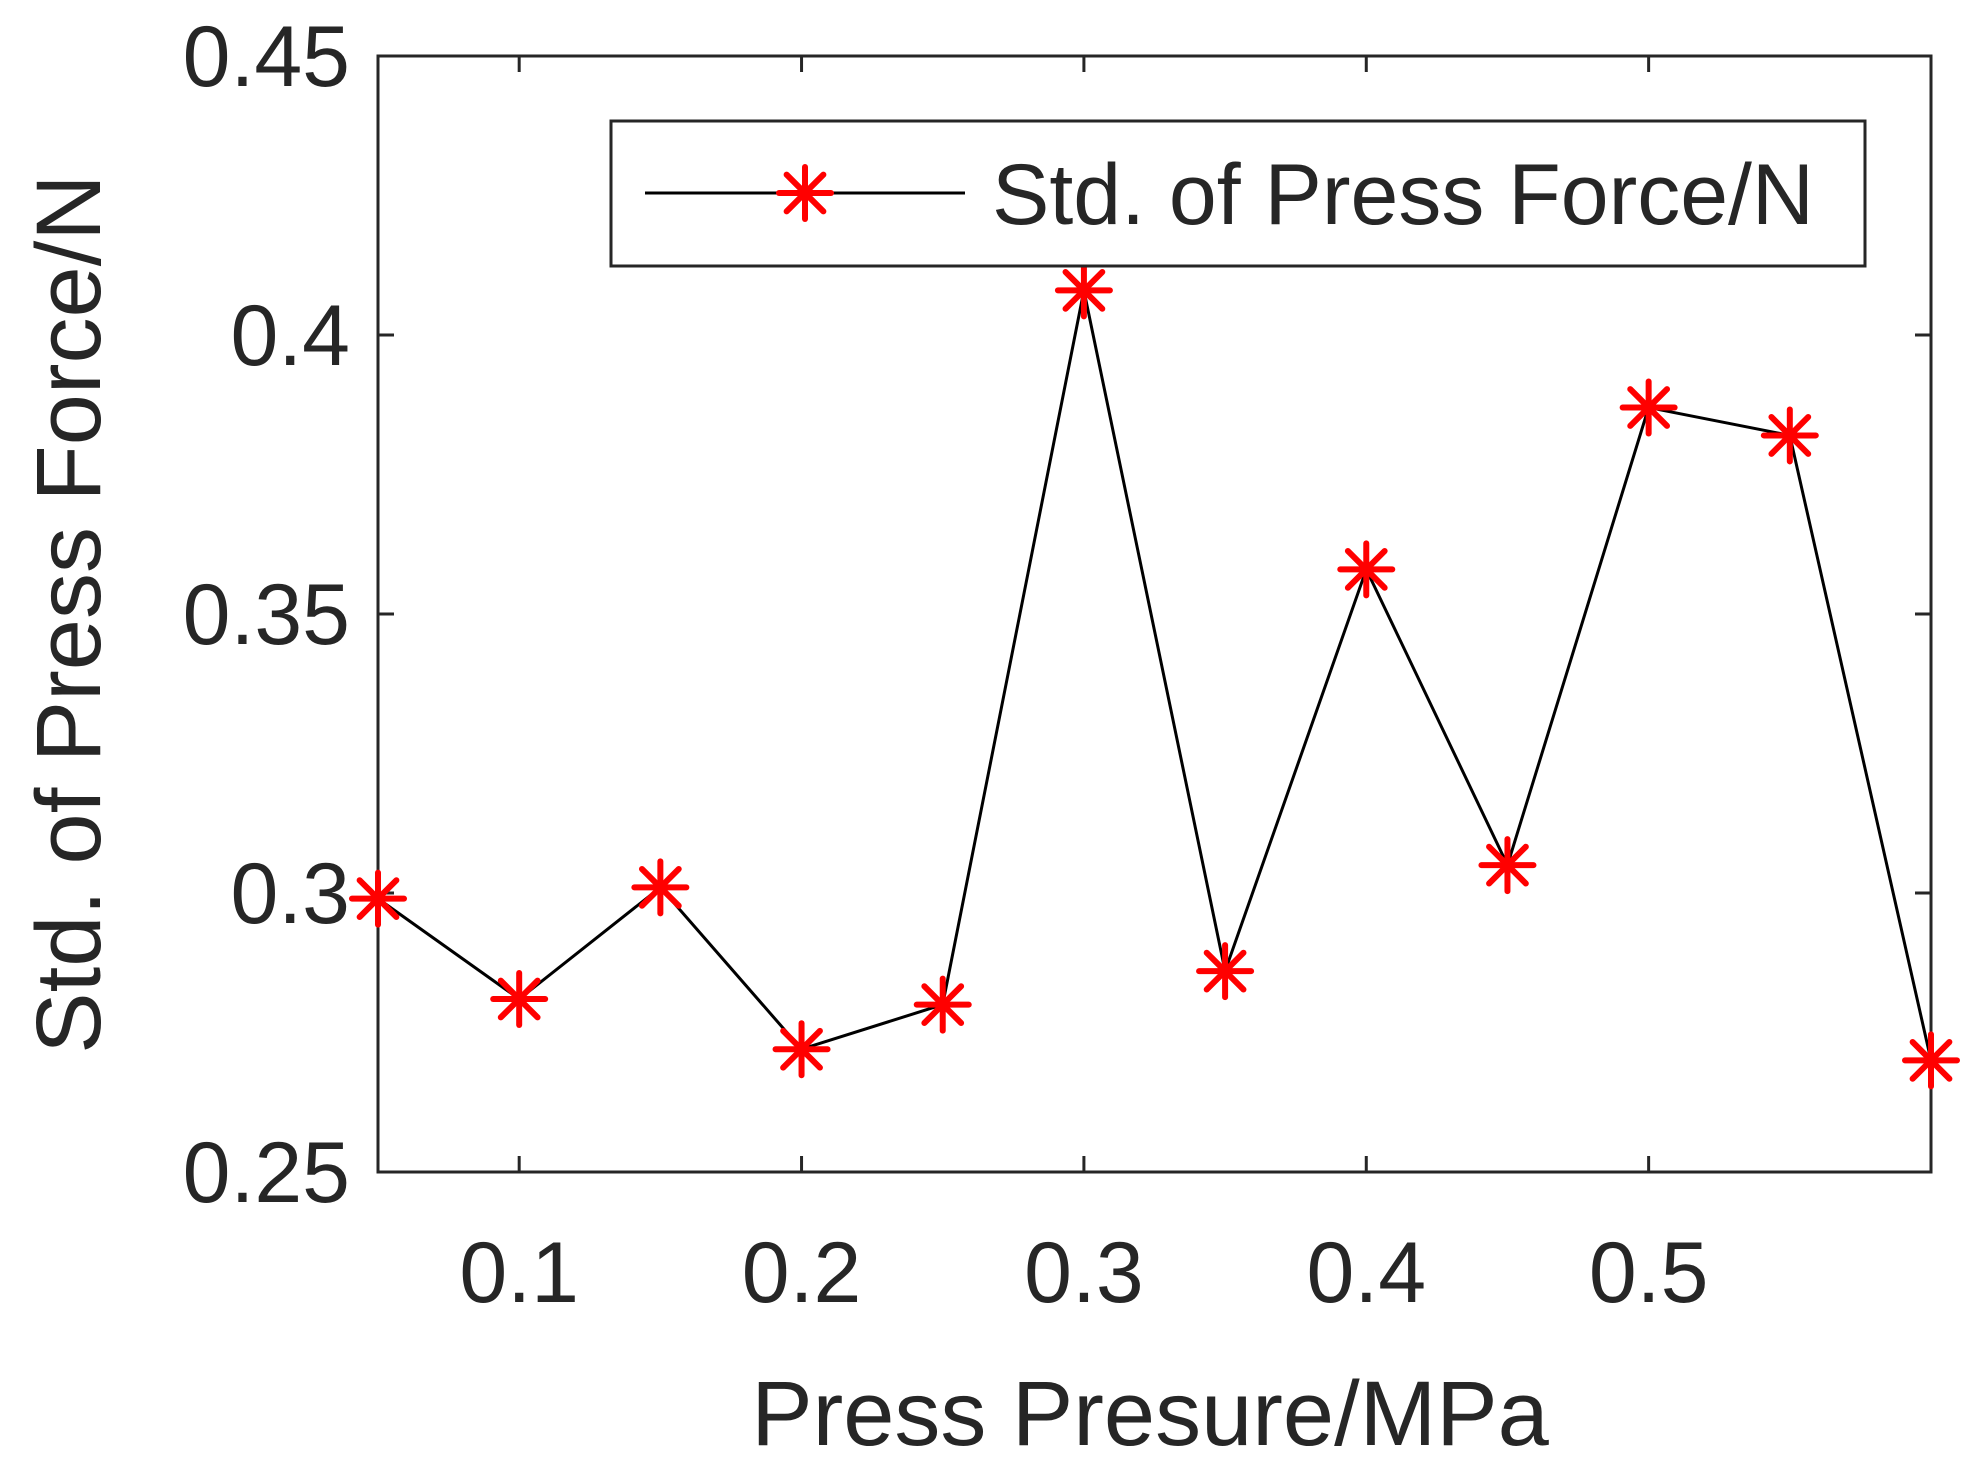  I want to click on y-tick-label: 0.3, so click(290, 894).